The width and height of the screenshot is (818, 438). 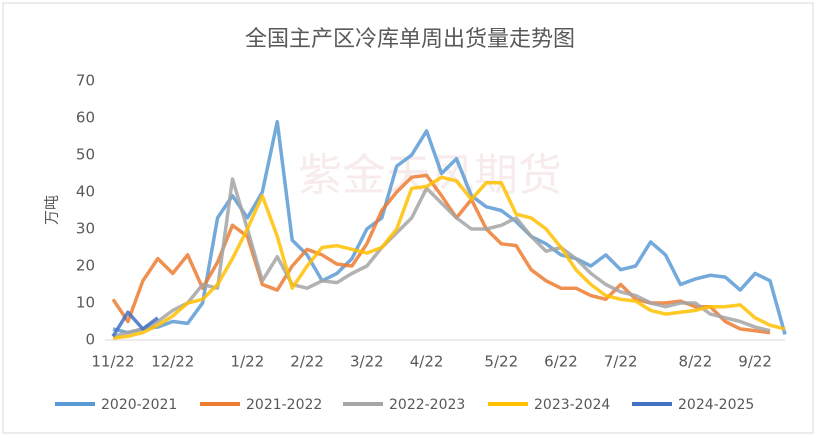 I want to click on y-tick-label: 0, so click(x=90, y=340).